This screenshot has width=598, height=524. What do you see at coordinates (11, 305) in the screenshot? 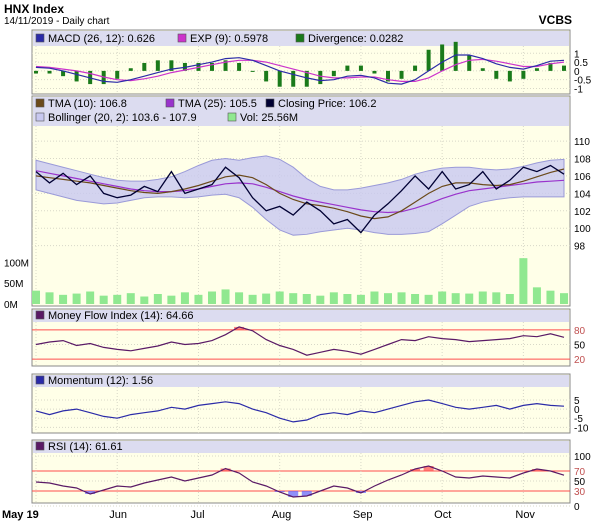
I see `volume-tick-label: 0M` at bounding box center [11, 305].